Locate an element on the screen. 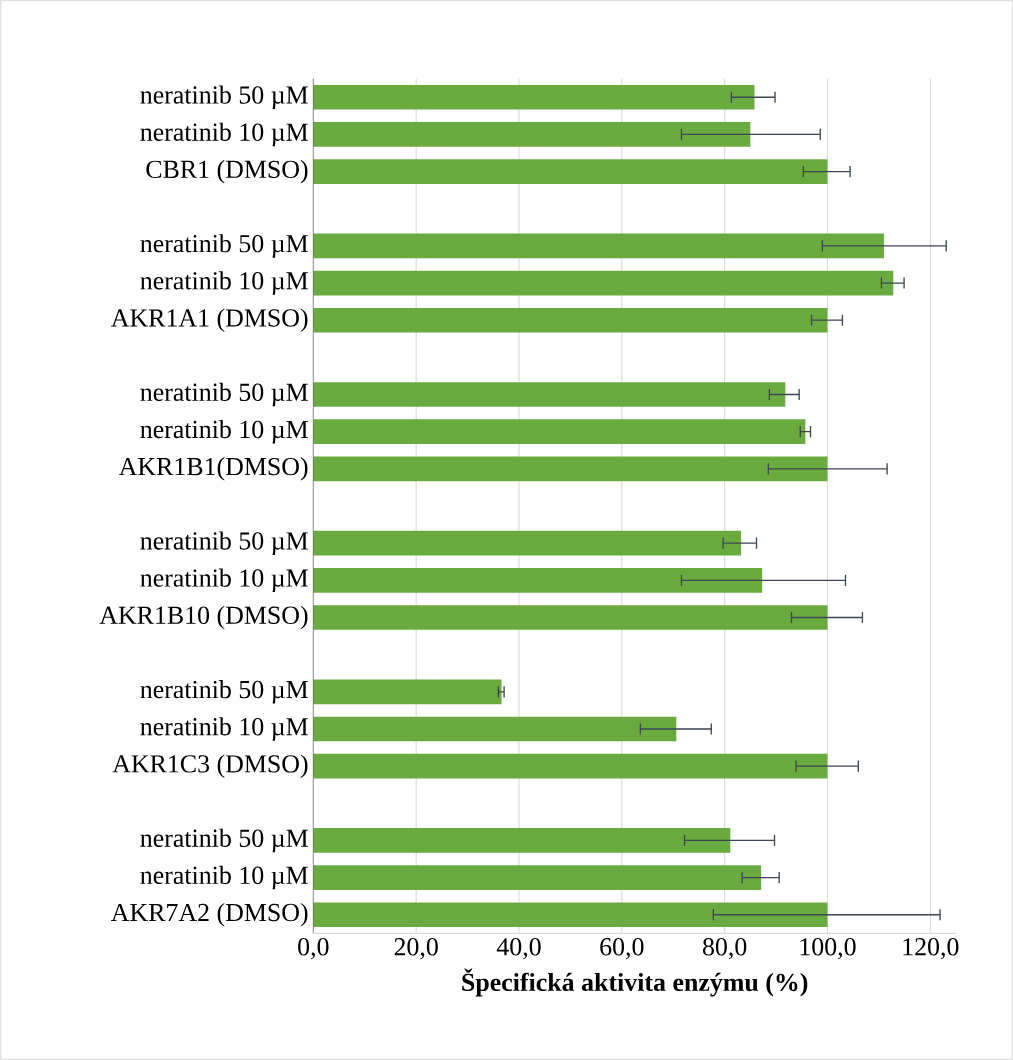  x-tick-label: 0,0 is located at coordinates (313, 949).